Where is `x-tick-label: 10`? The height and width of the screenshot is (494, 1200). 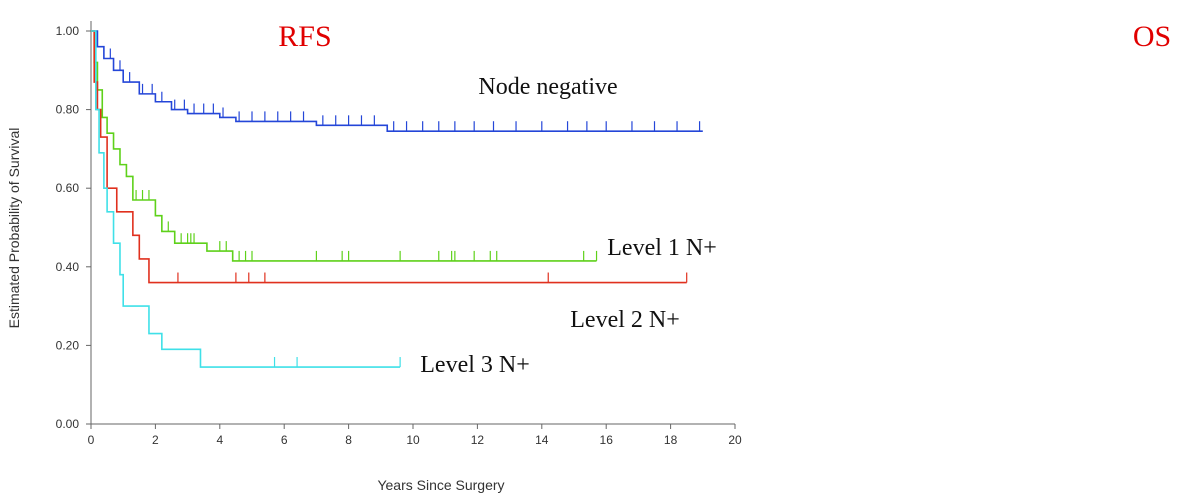 x-tick-label: 10 is located at coordinates (413, 440).